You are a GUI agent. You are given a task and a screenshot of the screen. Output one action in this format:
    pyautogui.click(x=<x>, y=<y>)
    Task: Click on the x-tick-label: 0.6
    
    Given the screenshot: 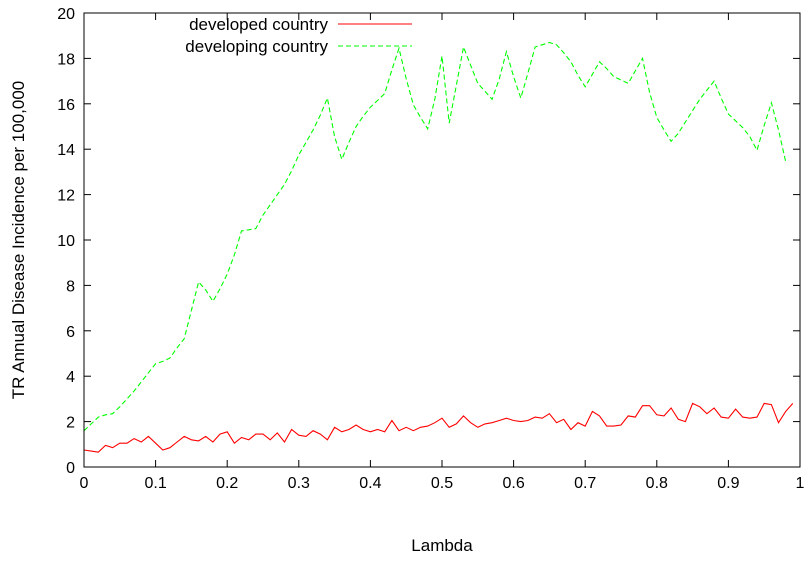 What is the action you would take?
    pyautogui.click(x=513, y=483)
    